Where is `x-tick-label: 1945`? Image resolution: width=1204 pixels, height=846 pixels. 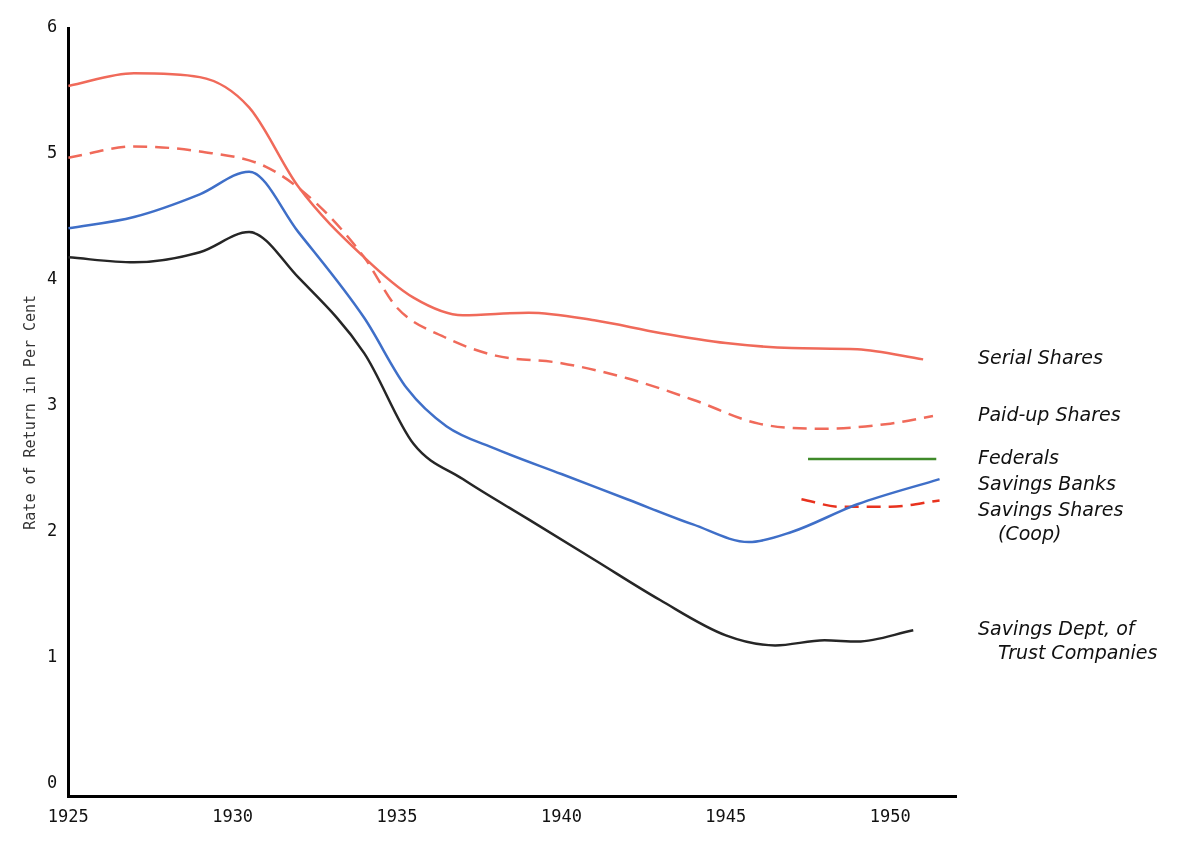 x-tick-label: 1945 is located at coordinates (726, 816).